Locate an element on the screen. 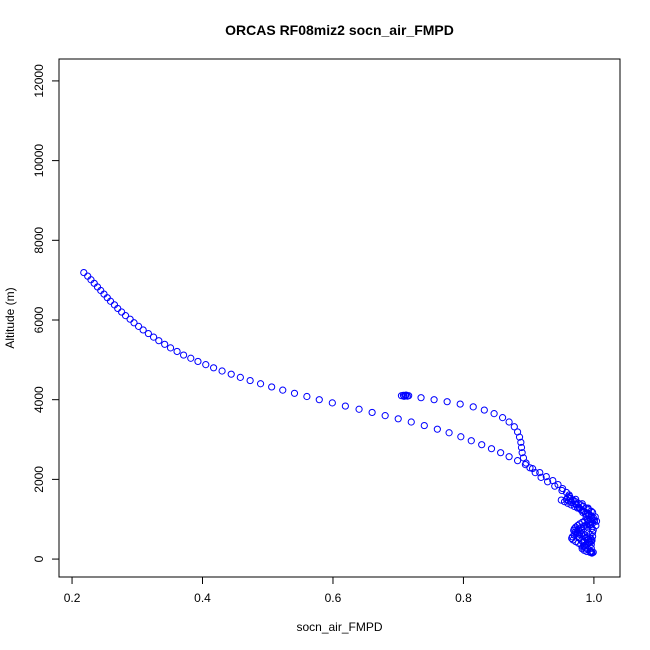 The image size is (650, 650). x-tick-label: 1.0 is located at coordinates (594, 598).